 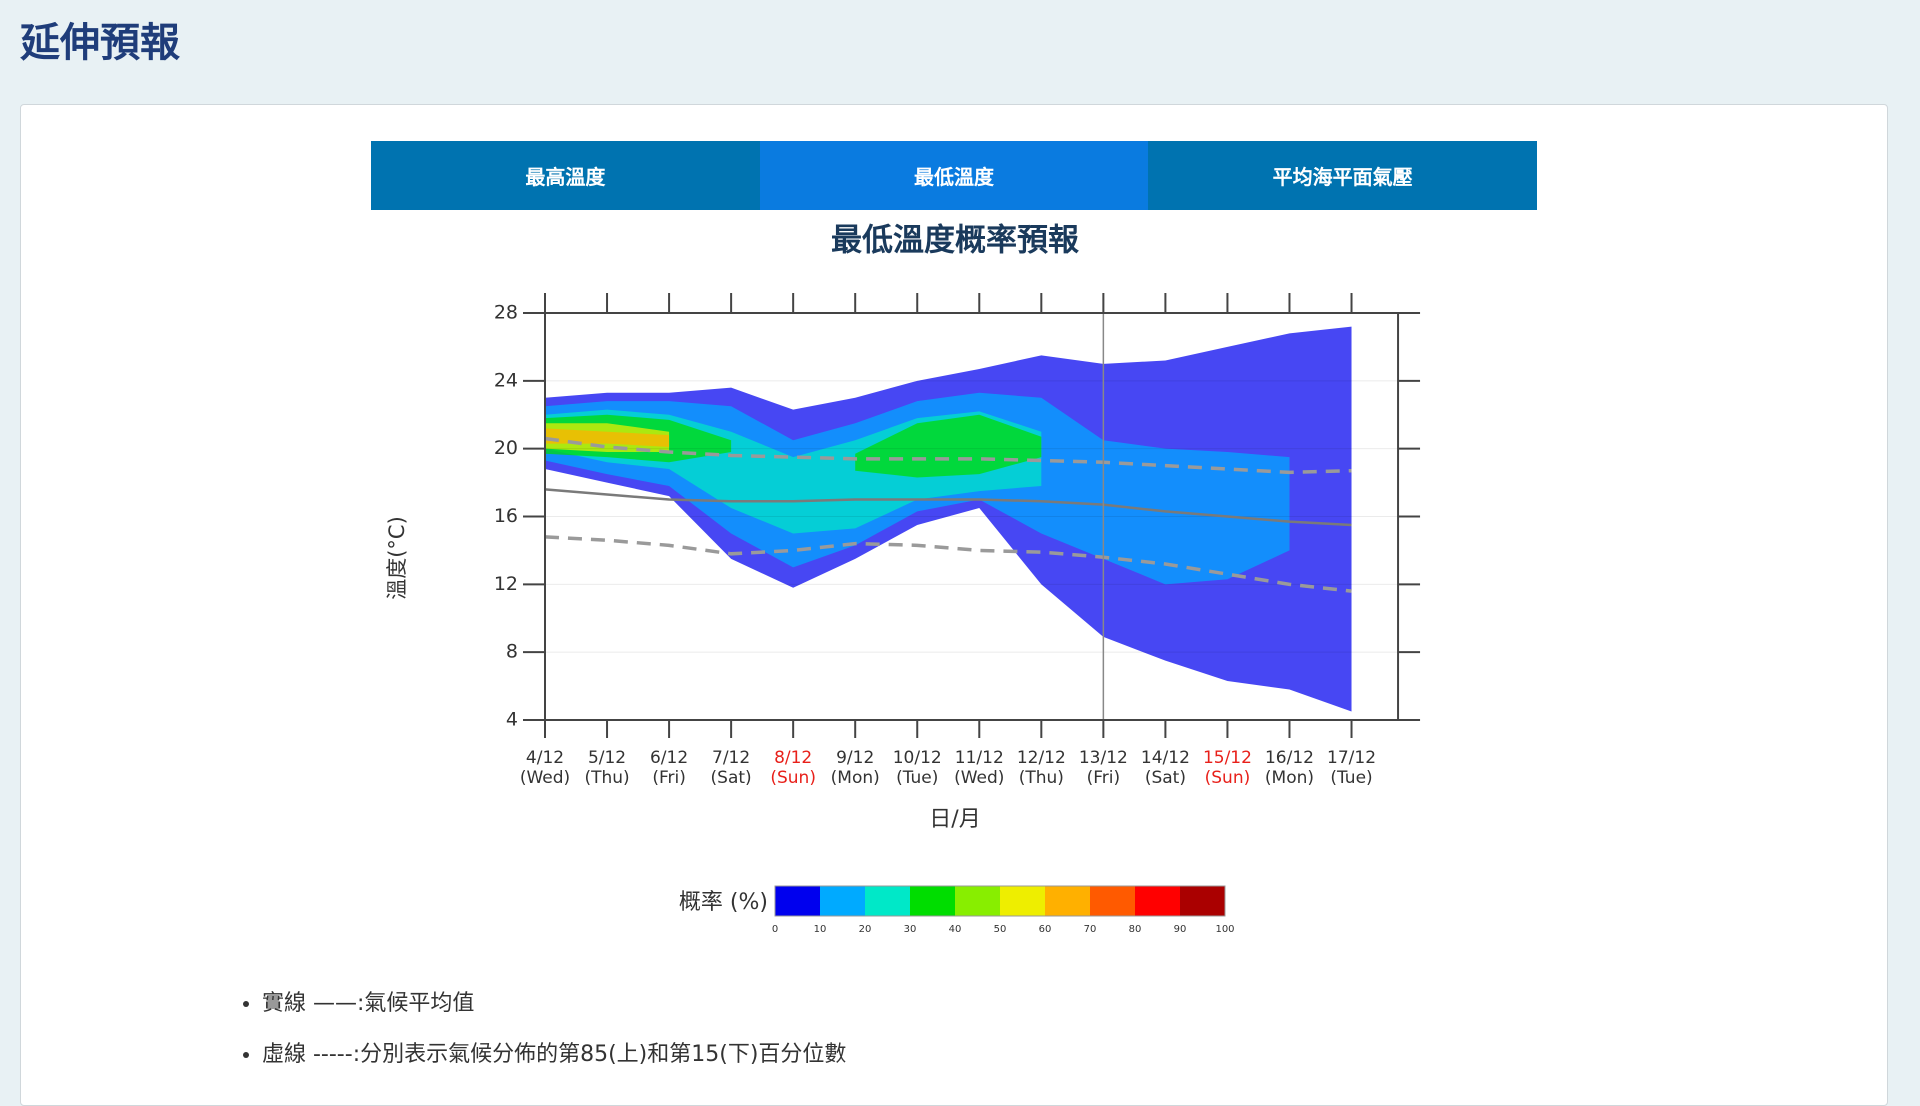 What do you see at coordinates (793, 758) in the screenshot?
I see `x-tick-label: 8/12` at bounding box center [793, 758].